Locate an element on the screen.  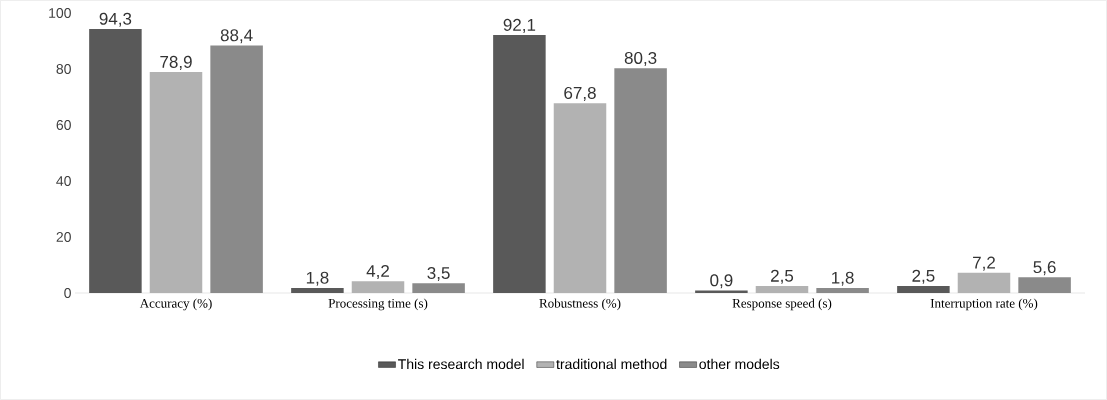
y-tick-label: 100 is located at coordinates (60, 13).